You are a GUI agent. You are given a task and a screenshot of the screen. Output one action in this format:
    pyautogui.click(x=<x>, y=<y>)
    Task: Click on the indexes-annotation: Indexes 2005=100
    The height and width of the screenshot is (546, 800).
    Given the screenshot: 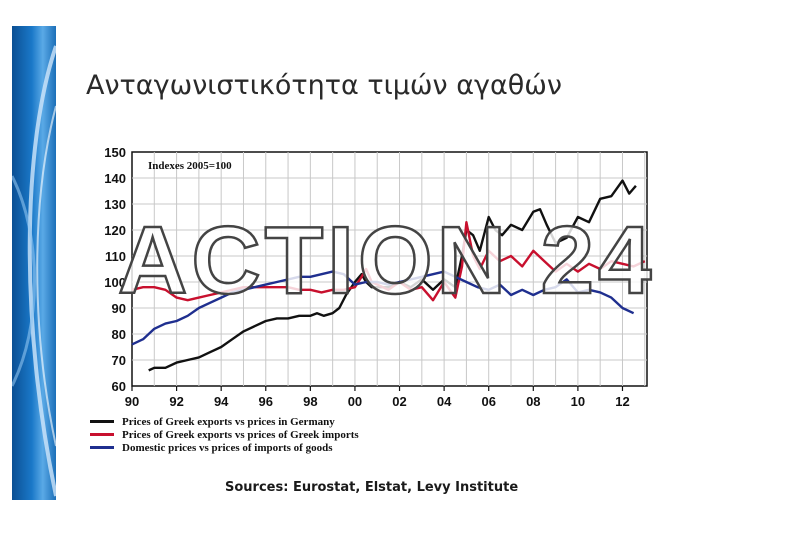 What is the action you would take?
    pyautogui.click(x=190, y=166)
    